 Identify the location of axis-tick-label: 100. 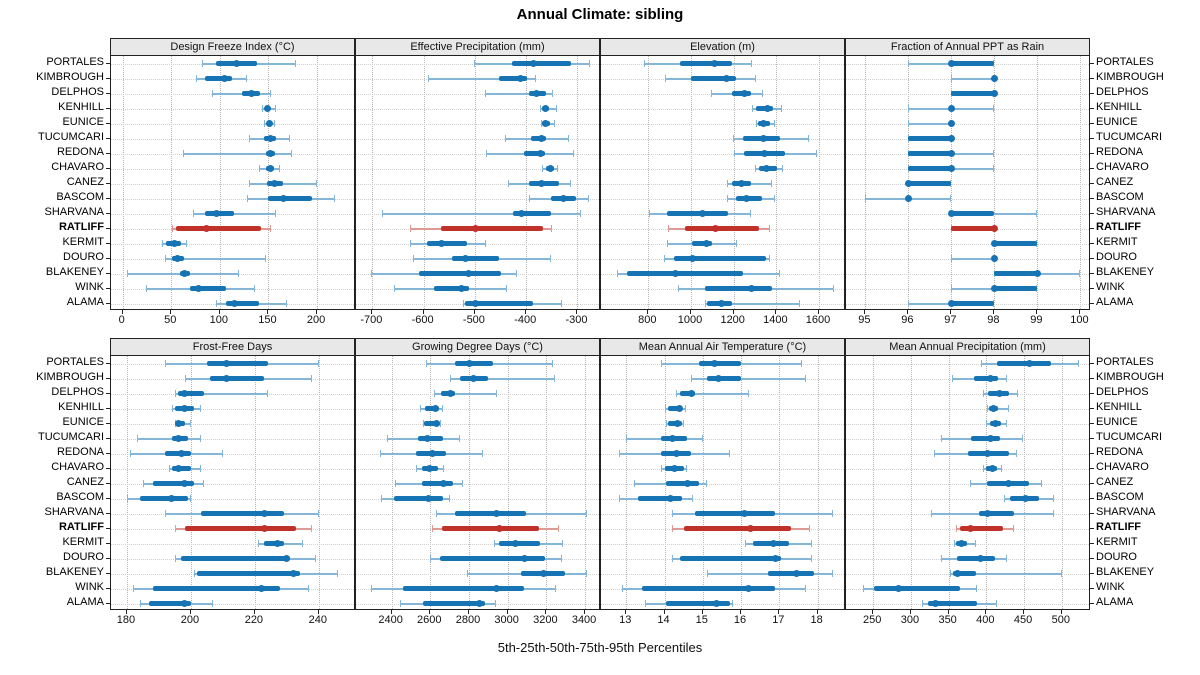
(219, 320).